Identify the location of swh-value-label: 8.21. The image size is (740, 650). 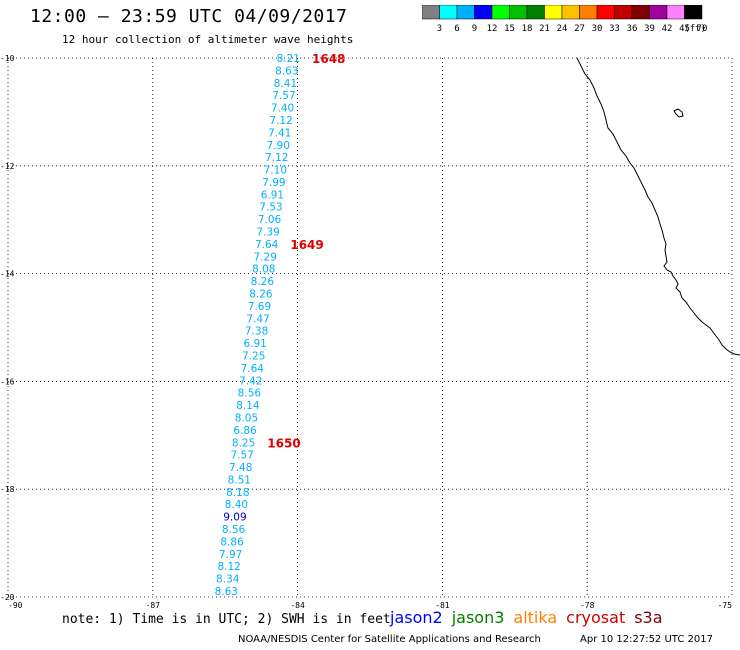
(288, 59).